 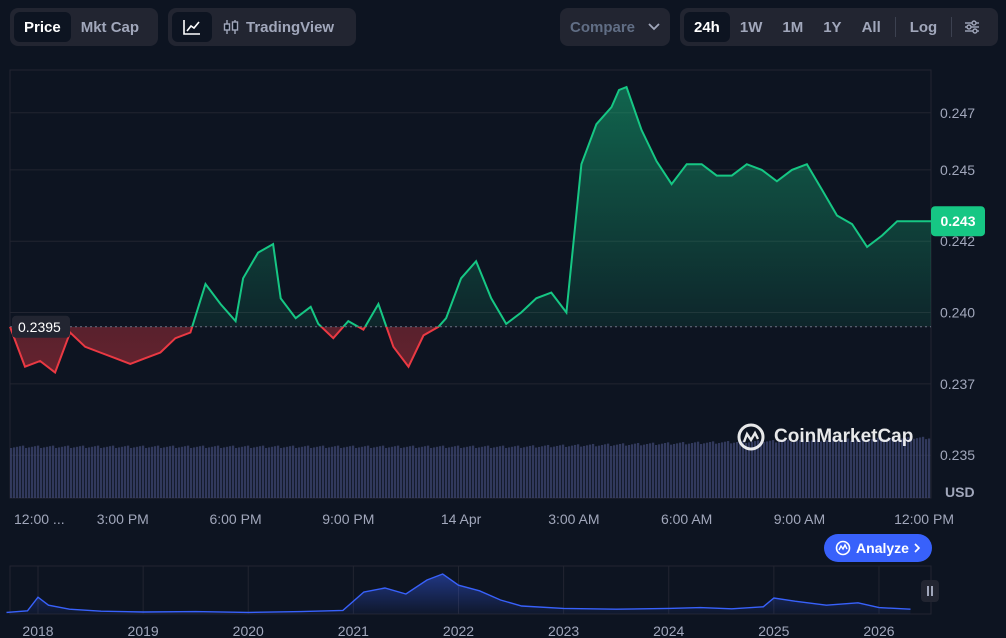 What do you see at coordinates (192, 27) in the screenshot?
I see `line-chart-button` at bounding box center [192, 27].